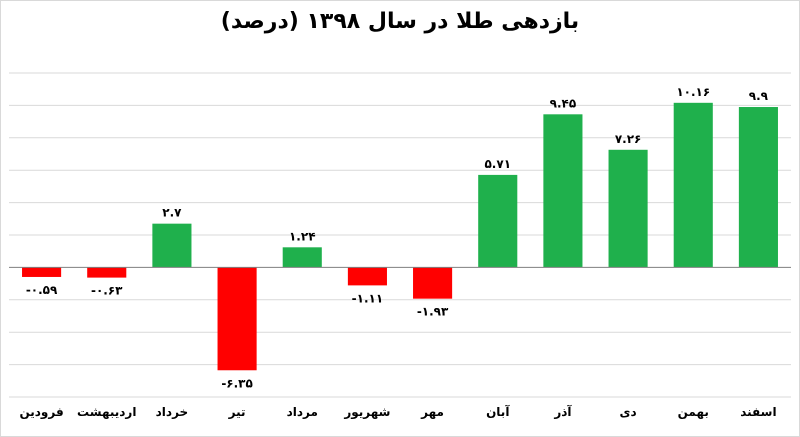  Describe the element at coordinates (172, 412) in the screenshot. I see `category-label: خرداد` at that location.